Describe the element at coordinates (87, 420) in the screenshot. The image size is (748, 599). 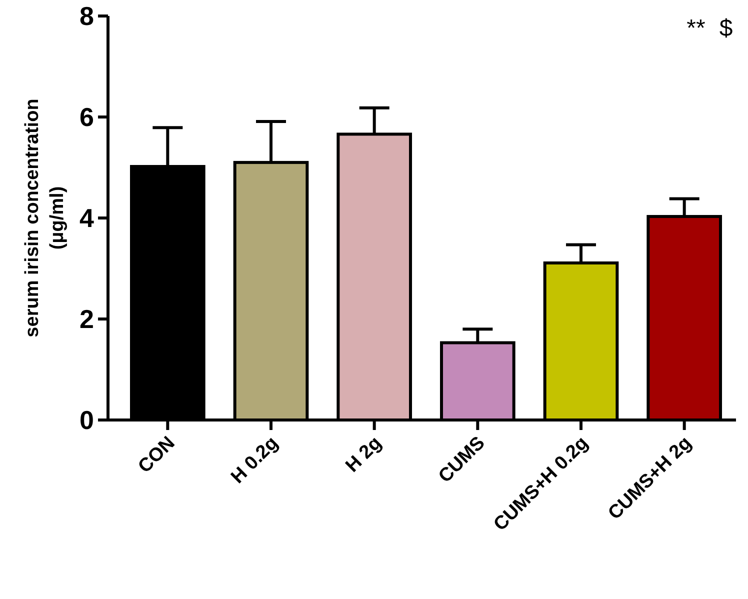
I see `y-tick-label: 0` at that location.